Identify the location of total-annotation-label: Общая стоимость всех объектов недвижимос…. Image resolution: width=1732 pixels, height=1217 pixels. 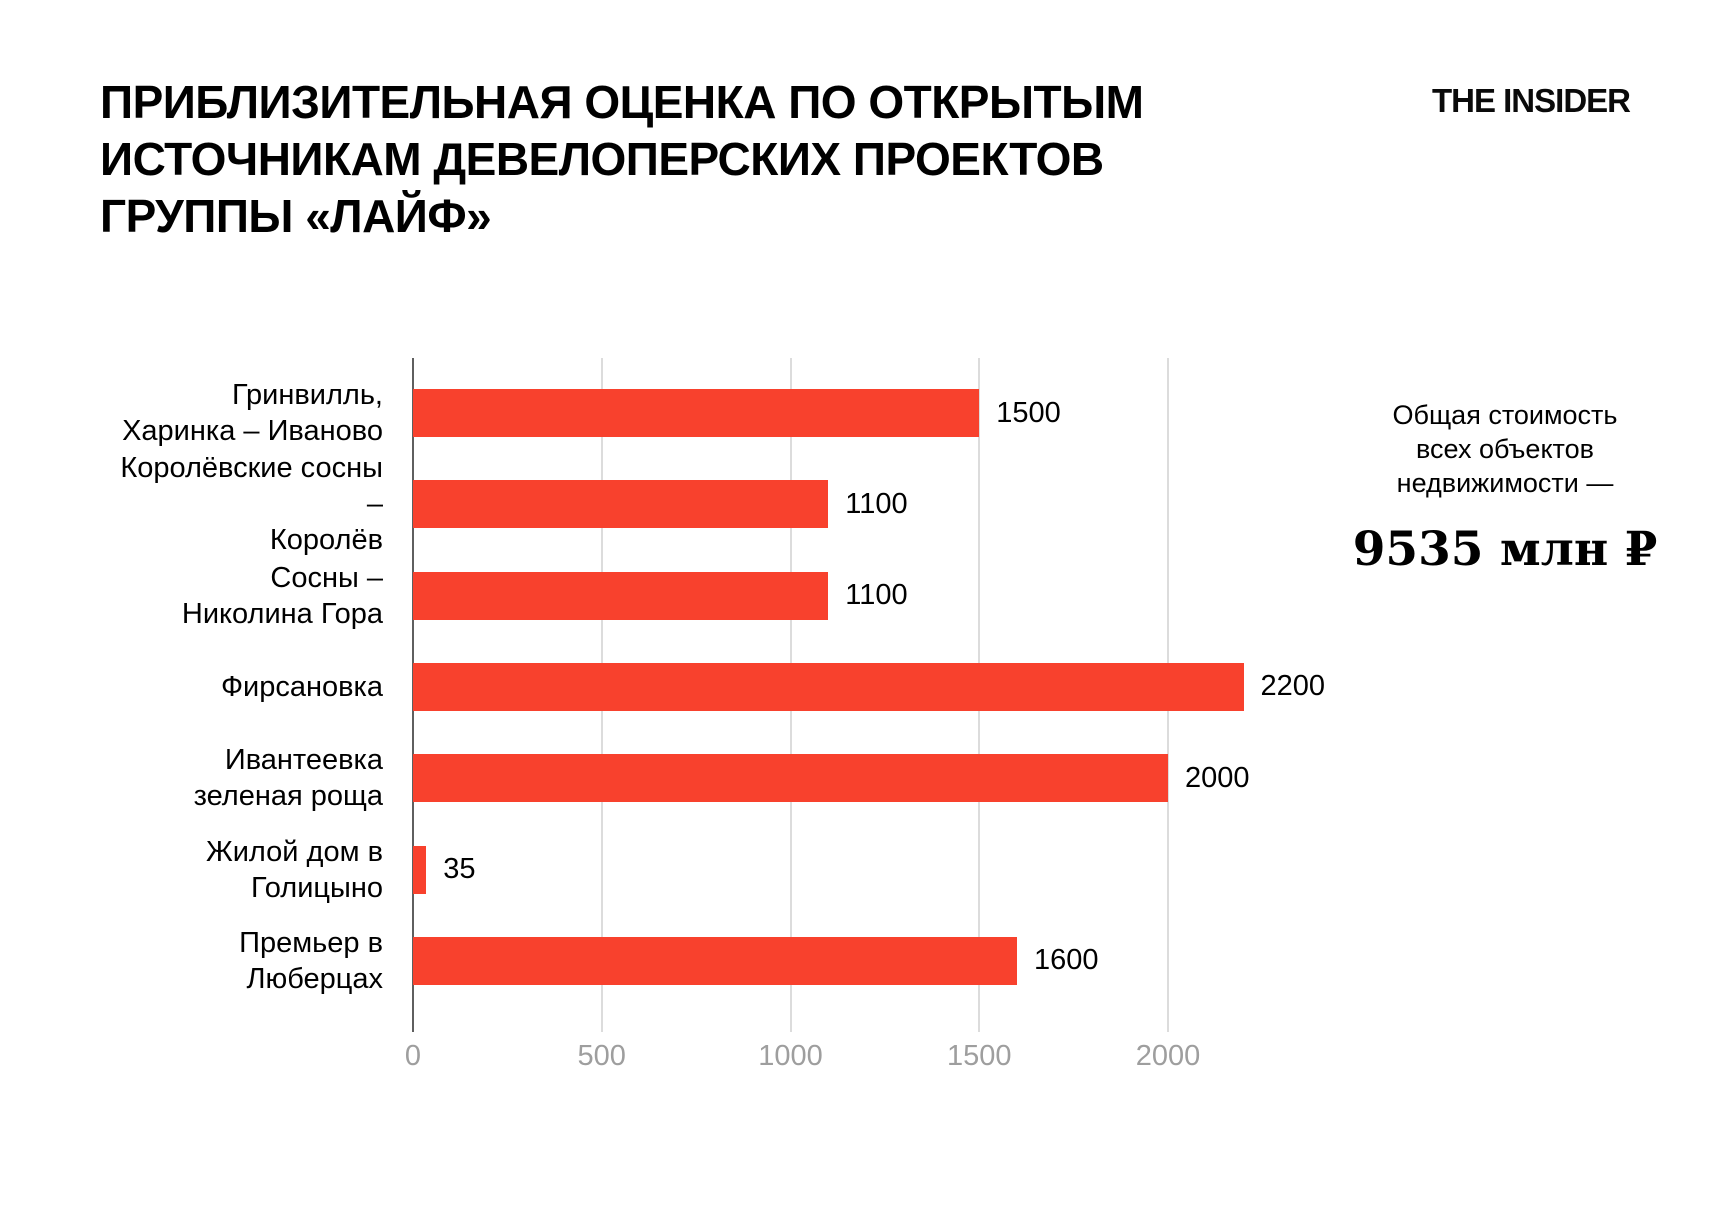
(1505, 449).